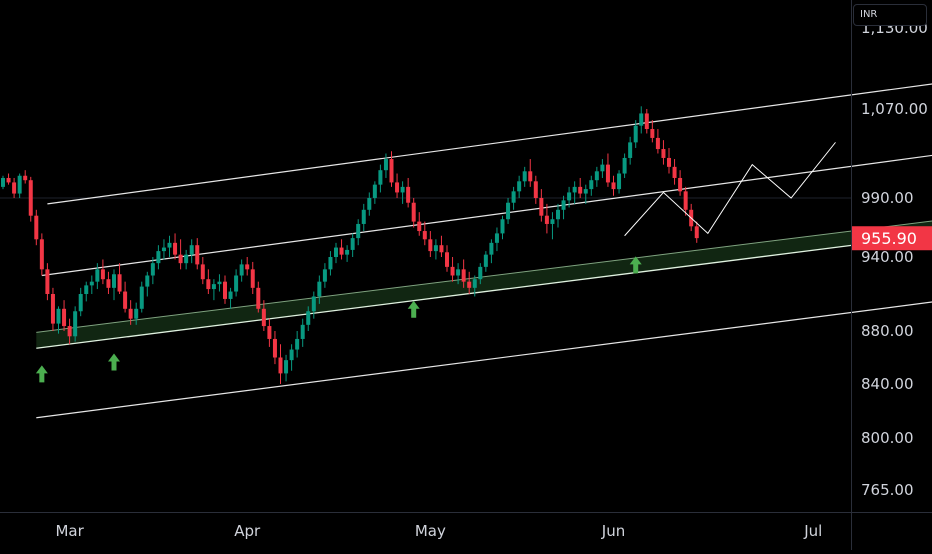 The width and height of the screenshot is (932, 554). Describe the element at coordinates (413, 309) in the screenshot. I see `up-arrow-icon` at that location.